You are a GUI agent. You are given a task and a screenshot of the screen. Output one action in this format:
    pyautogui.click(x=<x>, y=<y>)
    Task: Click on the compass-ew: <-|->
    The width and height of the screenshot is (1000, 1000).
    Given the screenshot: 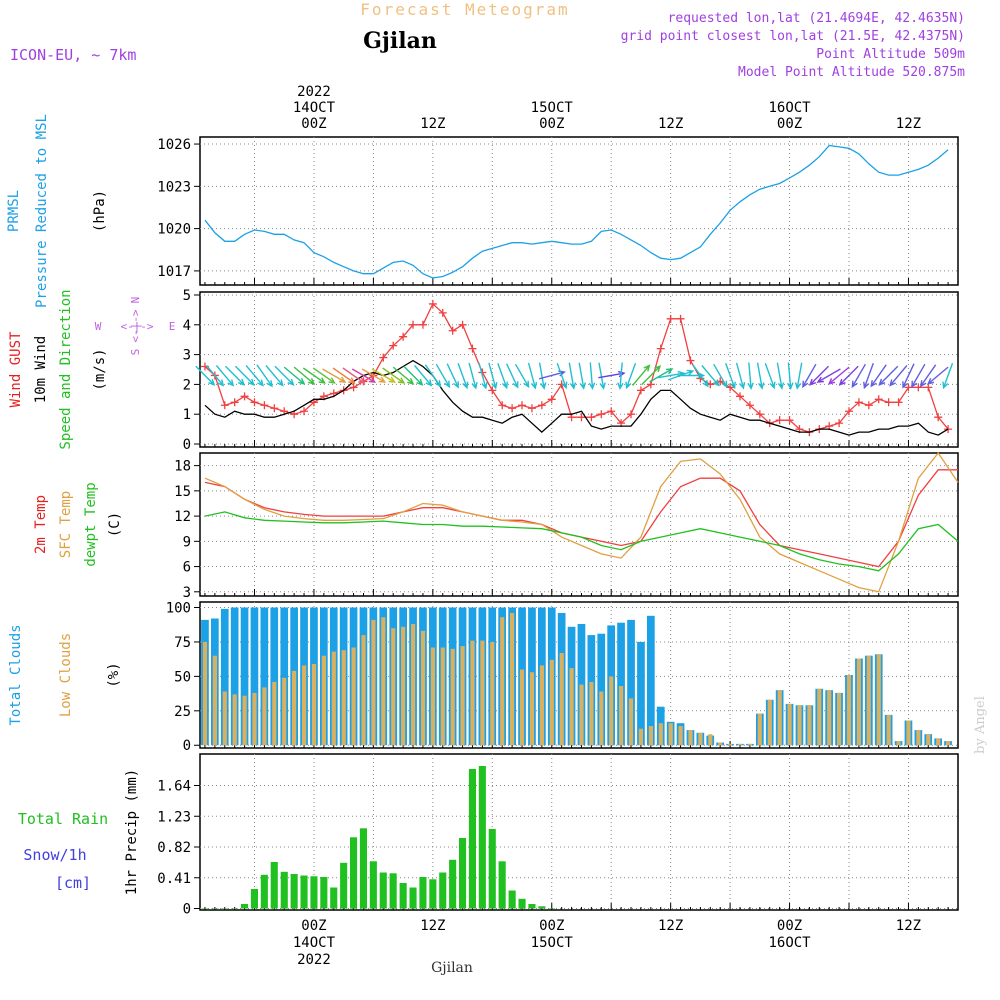 What is the action you would take?
    pyautogui.click(x=136, y=326)
    